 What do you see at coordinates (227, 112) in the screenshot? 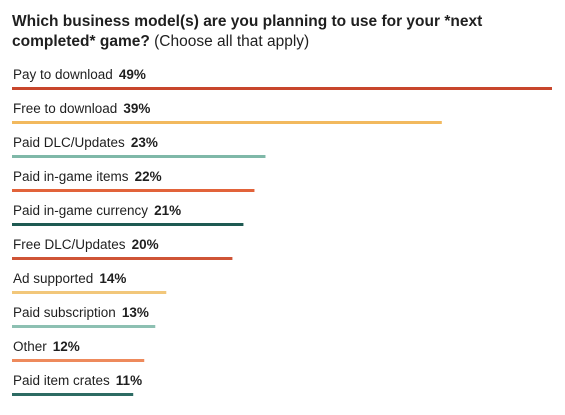
I see `bar-row: Free to download 39%` at bounding box center [227, 112].